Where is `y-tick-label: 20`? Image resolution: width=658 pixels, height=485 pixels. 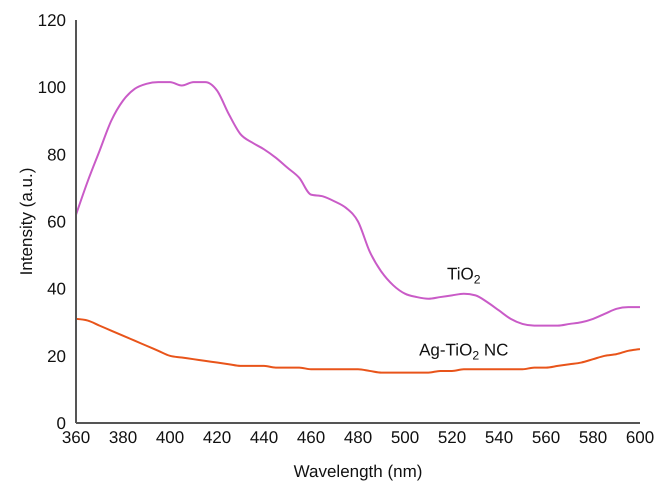
y-tick-label: 20 is located at coordinates (56, 356).